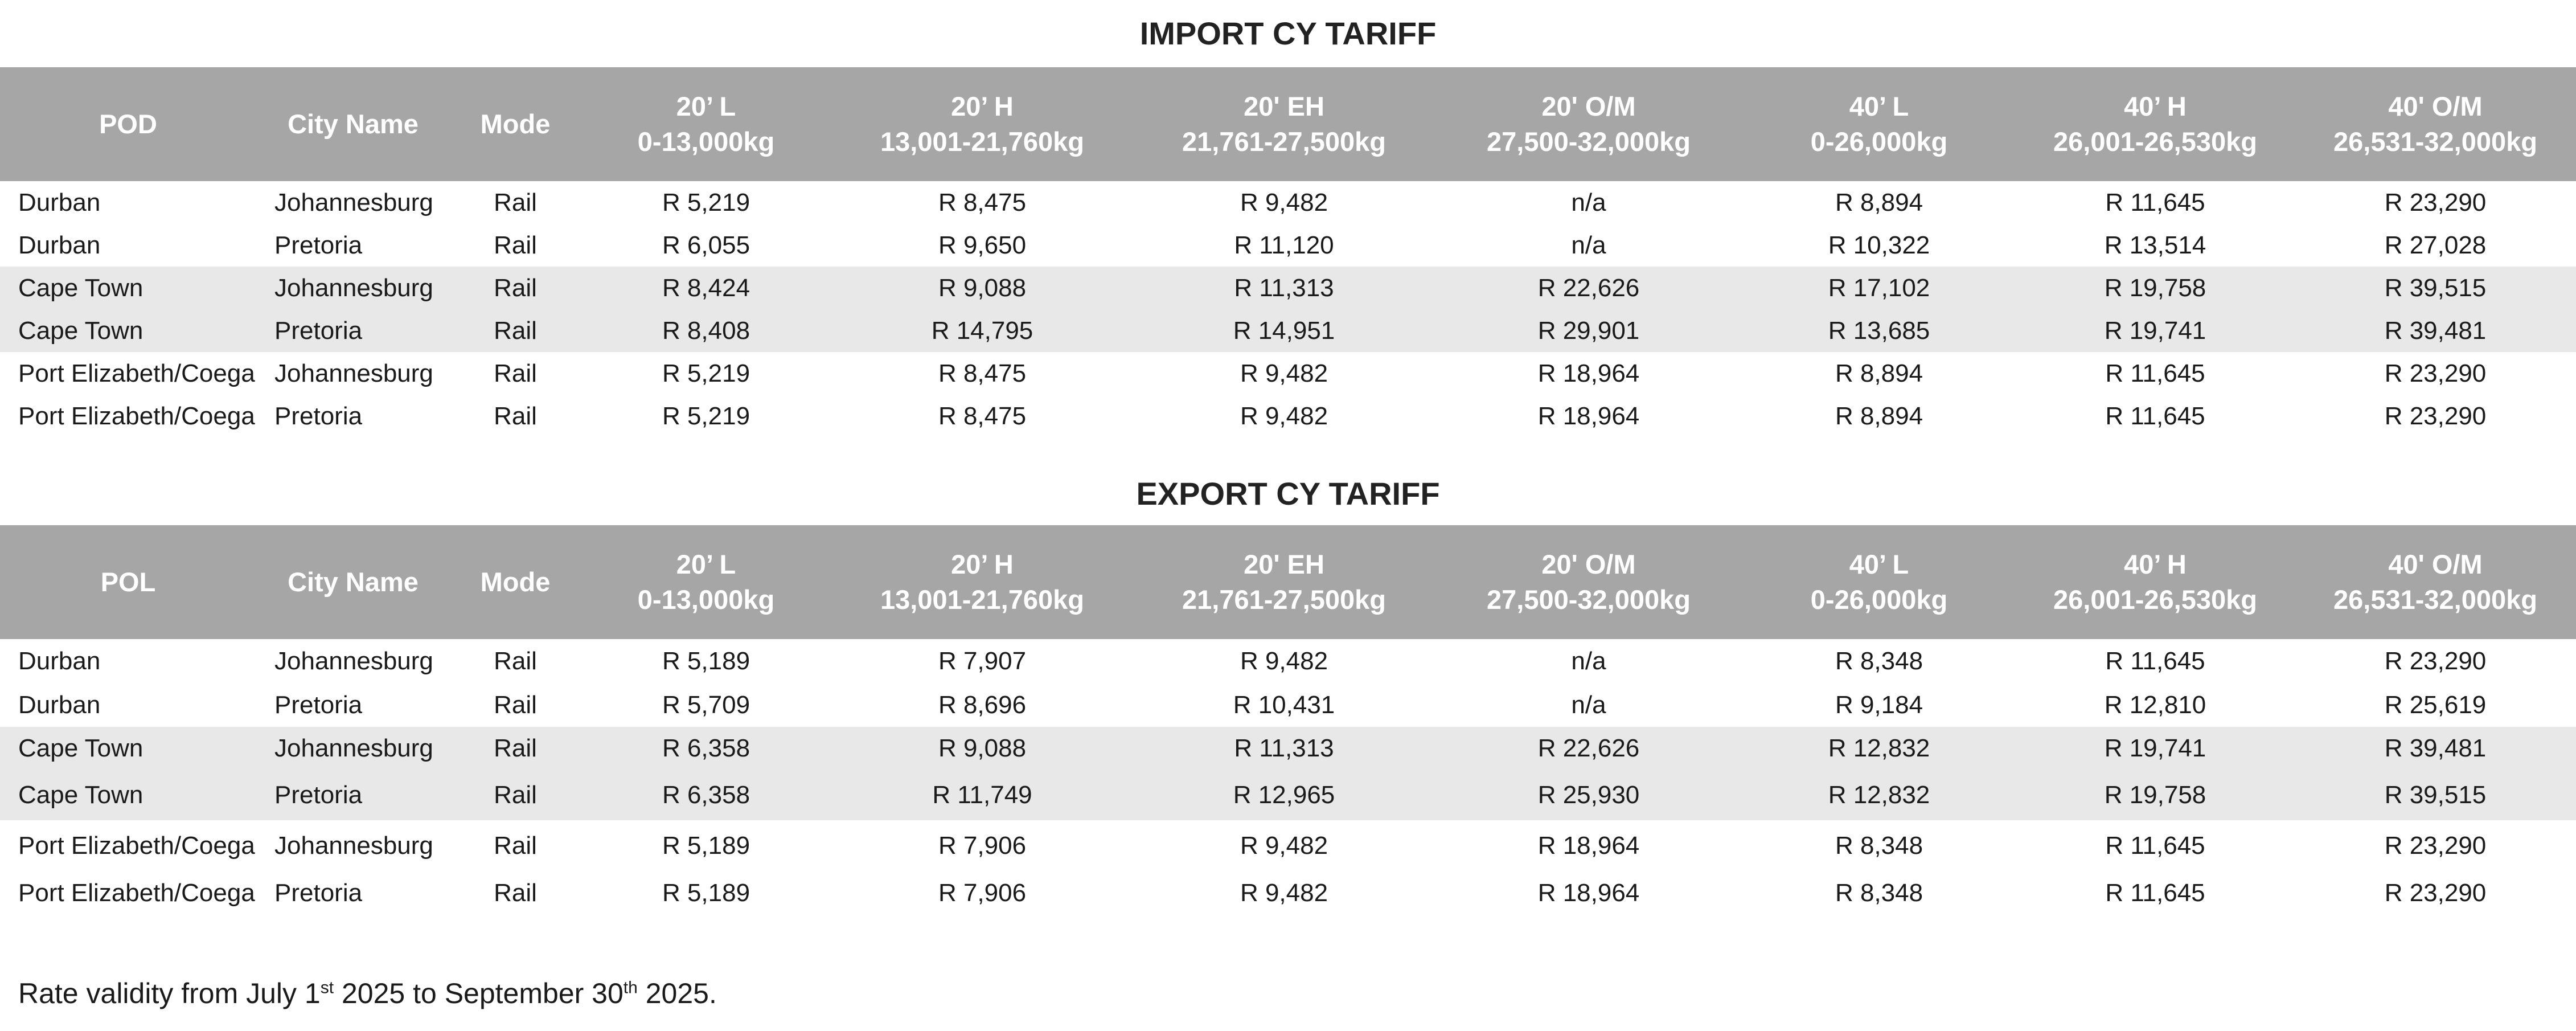 The width and height of the screenshot is (2576, 1031). I want to click on rate-cell: R 39,481, so click(2435, 748).